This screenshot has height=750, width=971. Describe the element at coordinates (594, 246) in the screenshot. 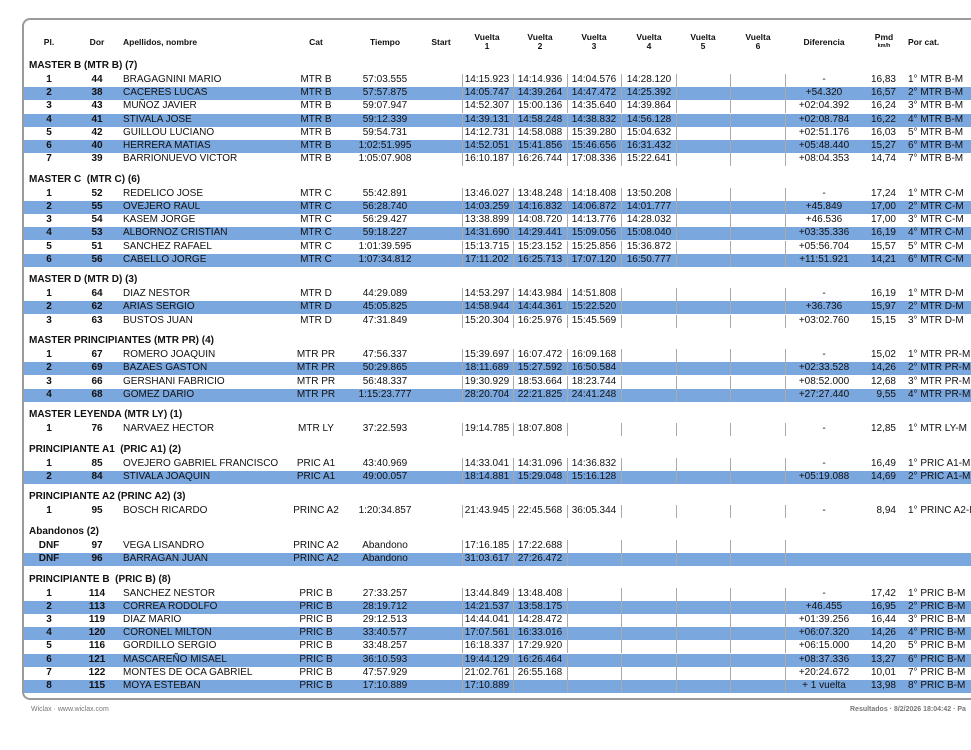

I see `lap-time: 15:25.856` at that location.